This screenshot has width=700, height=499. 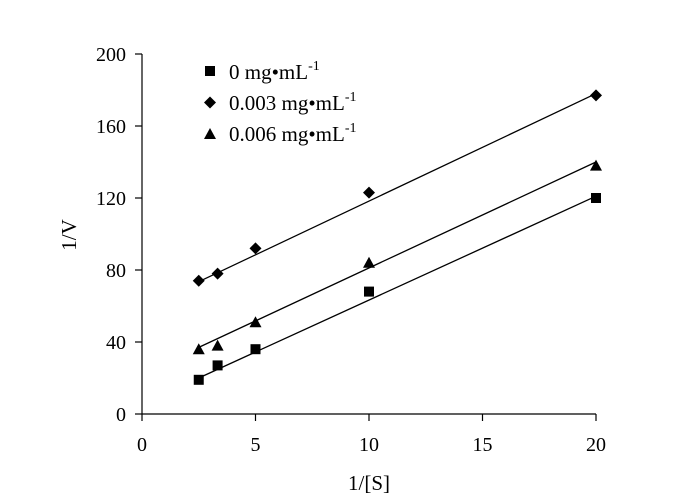 I want to click on y-tick-label: 200, so click(x=111, y=55).